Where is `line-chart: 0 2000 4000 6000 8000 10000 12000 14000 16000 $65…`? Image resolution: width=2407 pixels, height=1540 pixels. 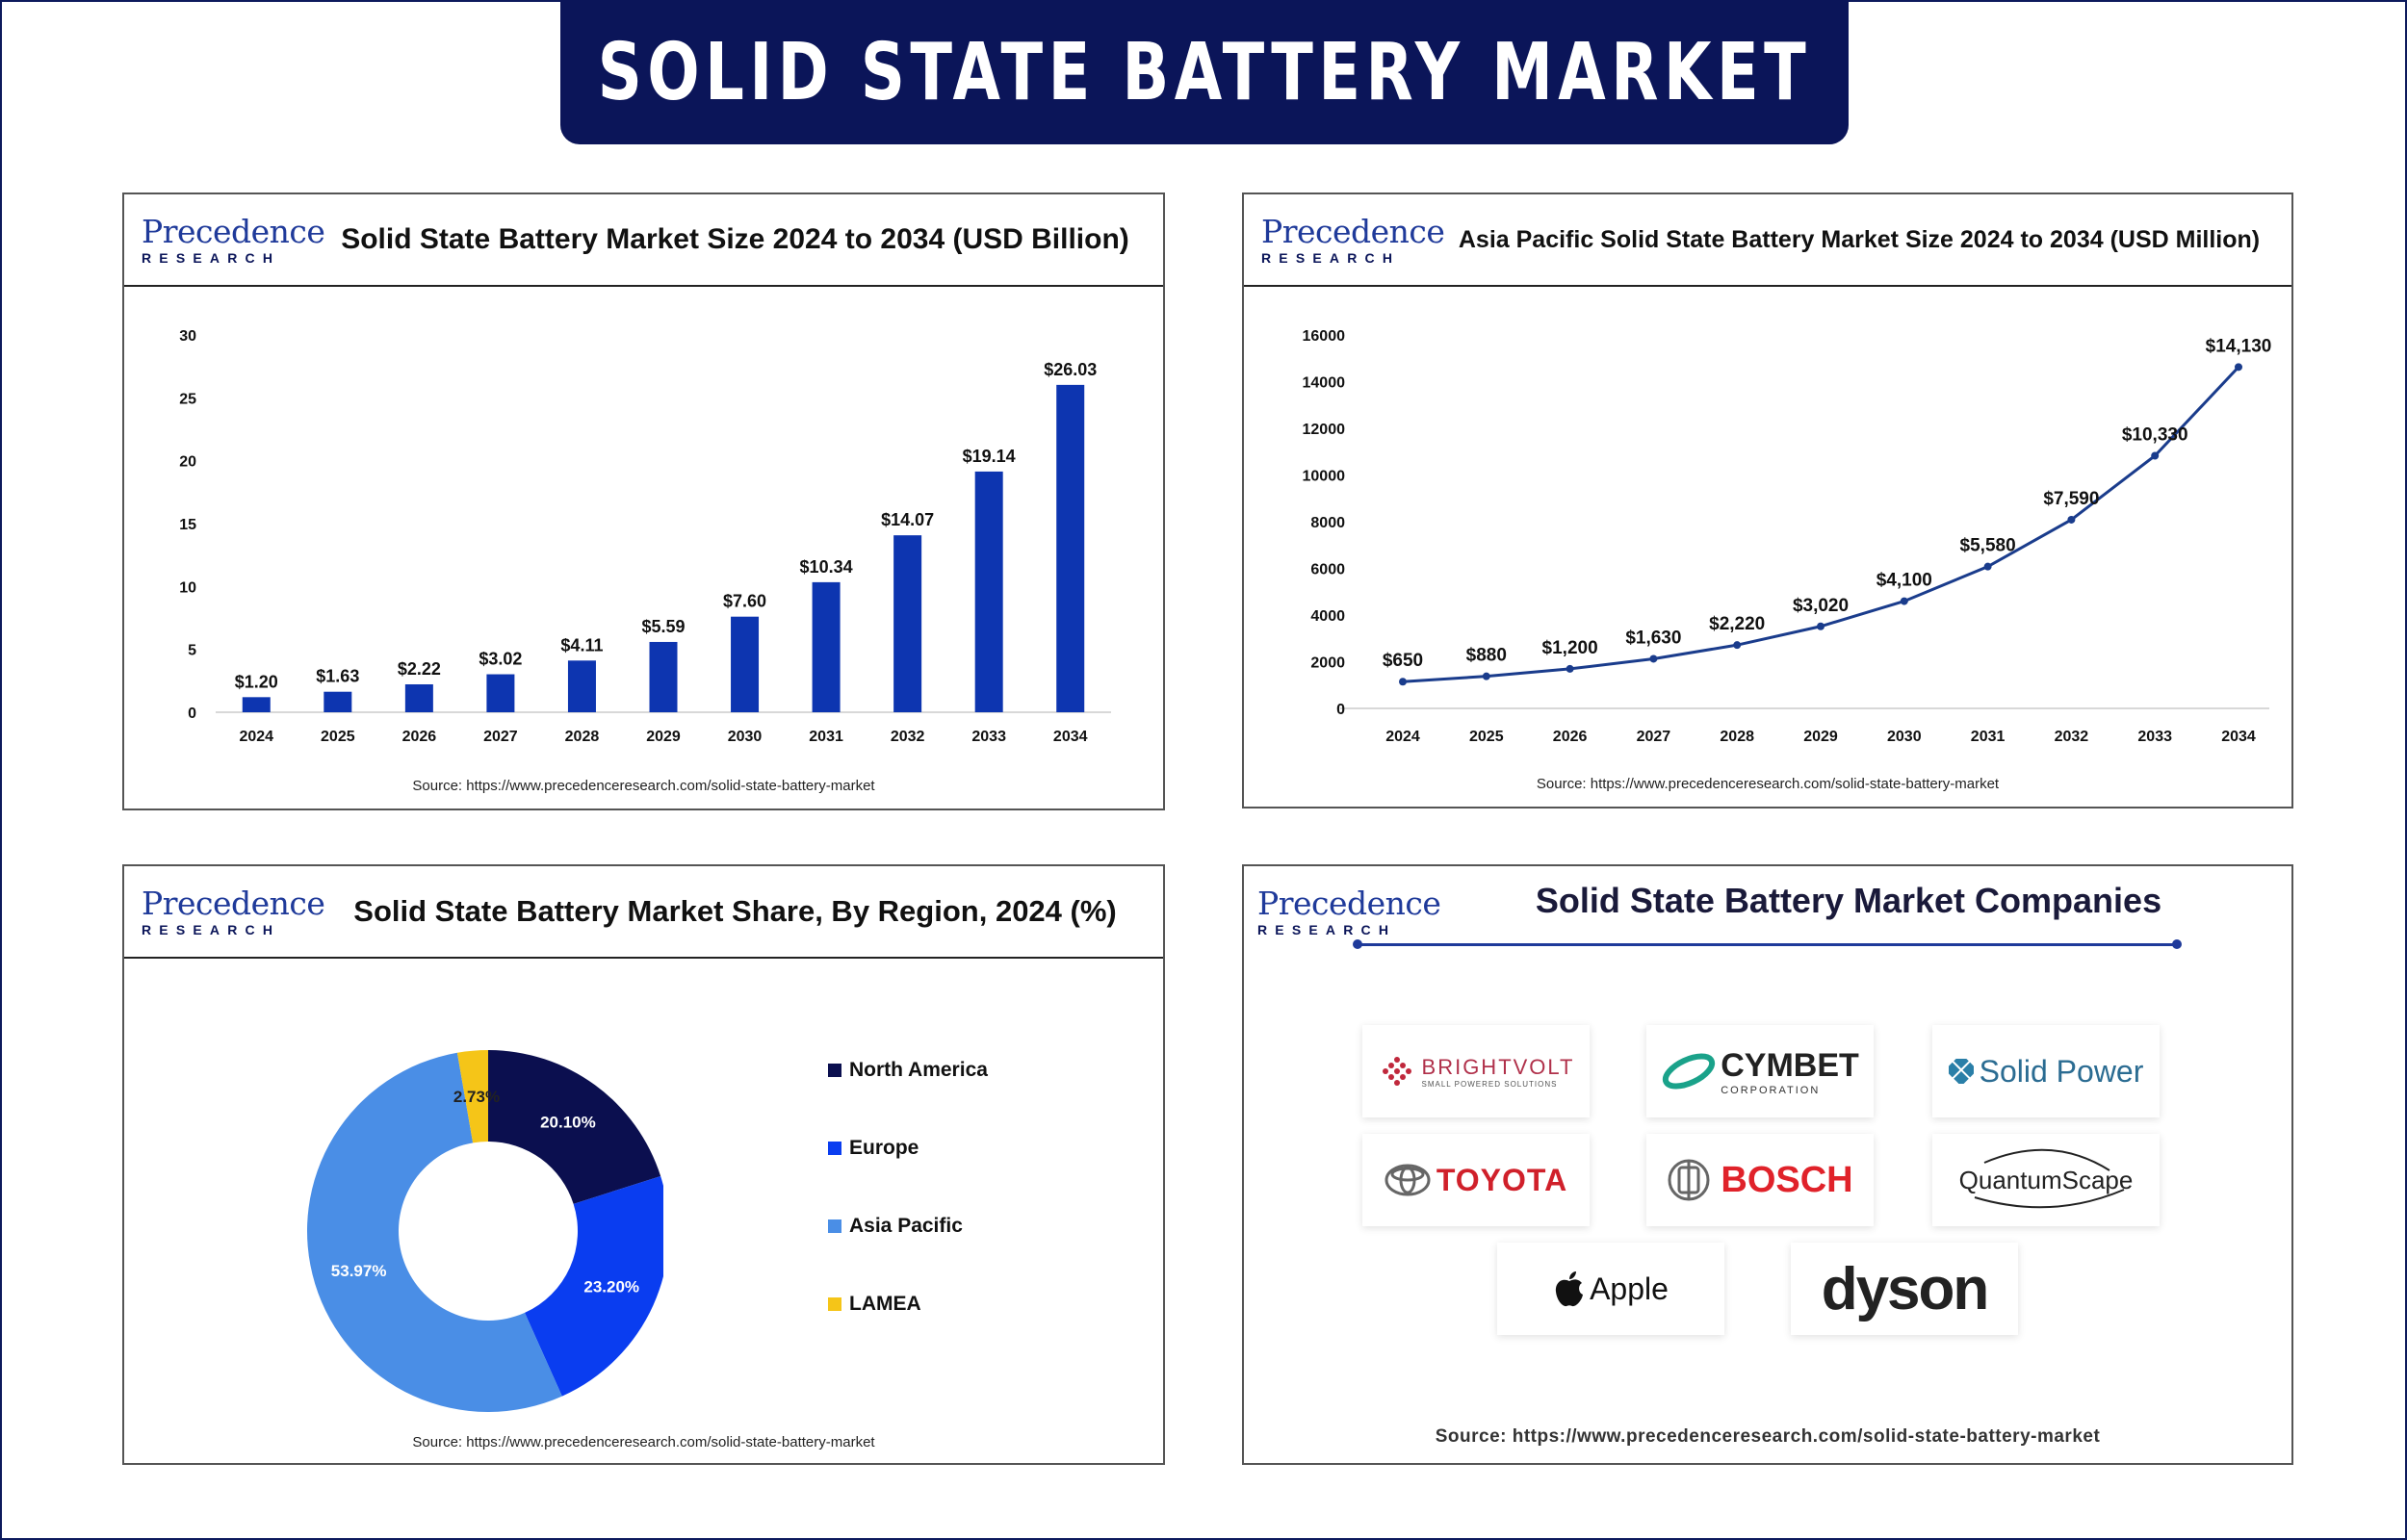
line-chart: 0 2000 4000 6000 8000 10000 12000 14000 16000 $65… is located at coordinates (1787, 536).